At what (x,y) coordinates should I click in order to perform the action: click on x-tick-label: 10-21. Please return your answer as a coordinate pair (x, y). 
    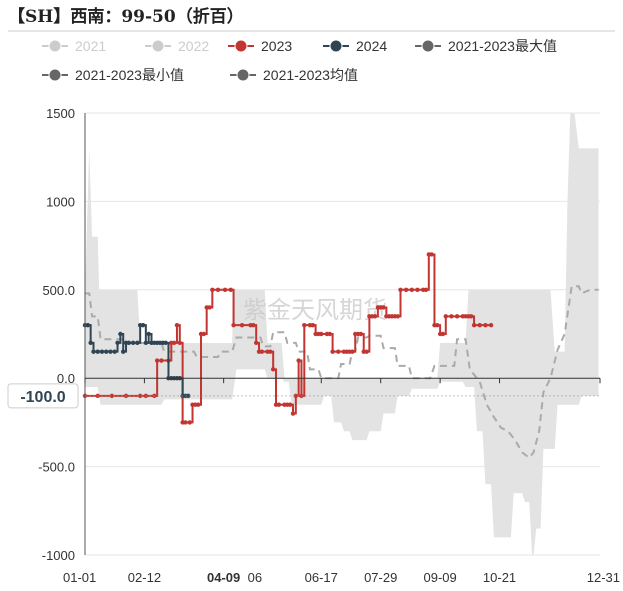
    Looking at the image, I should click on (499, 577).